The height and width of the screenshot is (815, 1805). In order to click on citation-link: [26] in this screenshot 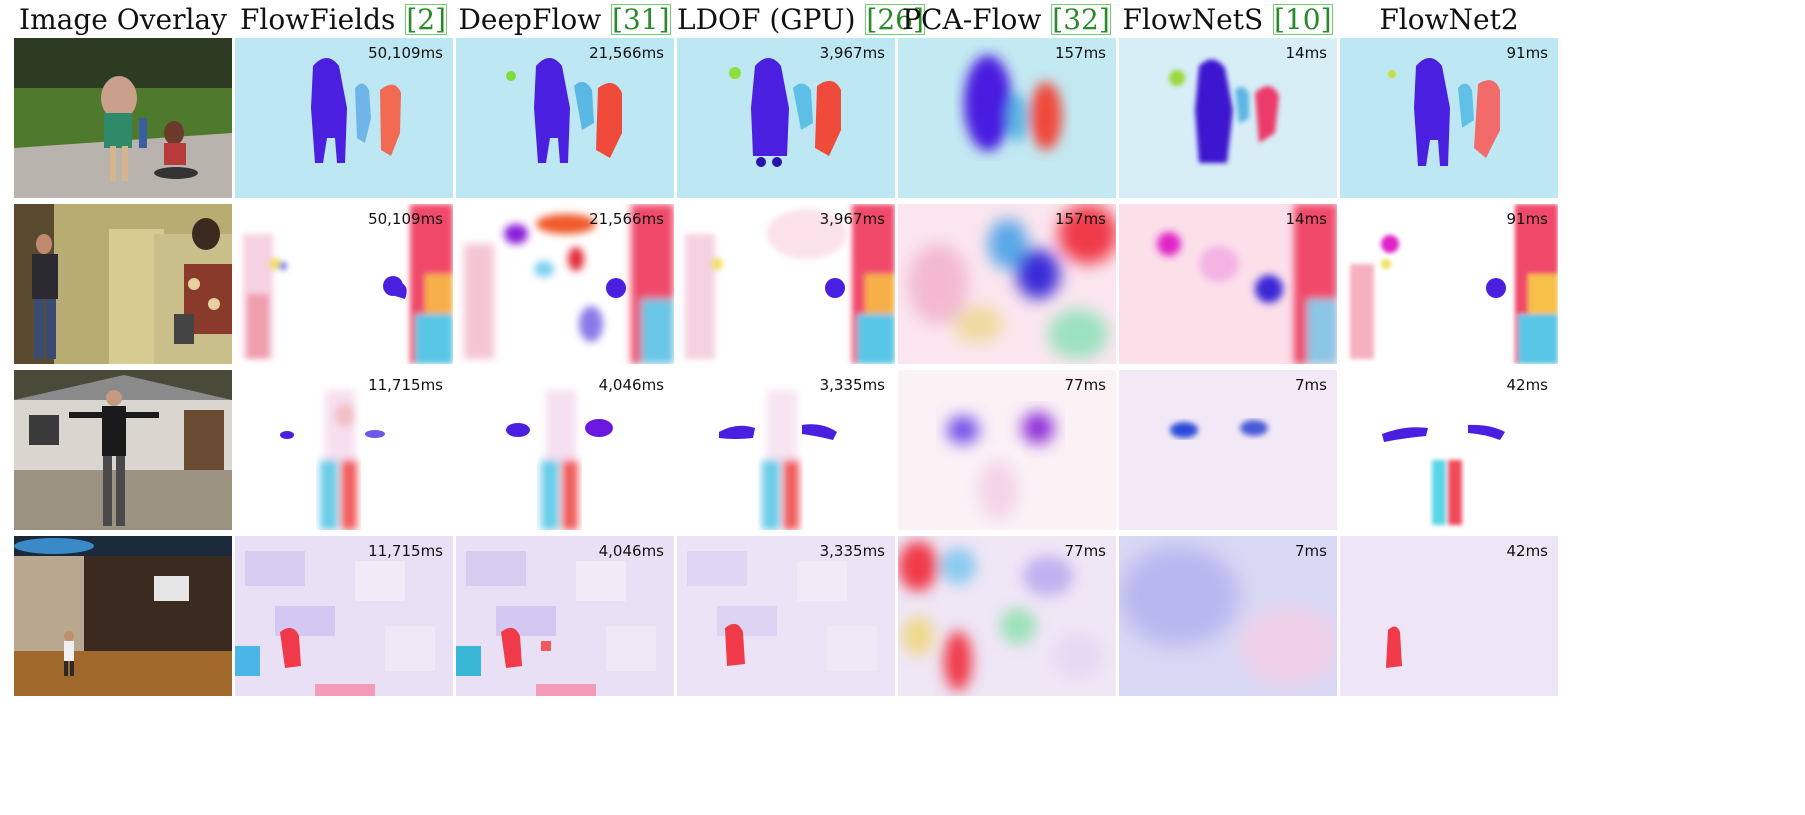, I will do `click(895, 19)`.